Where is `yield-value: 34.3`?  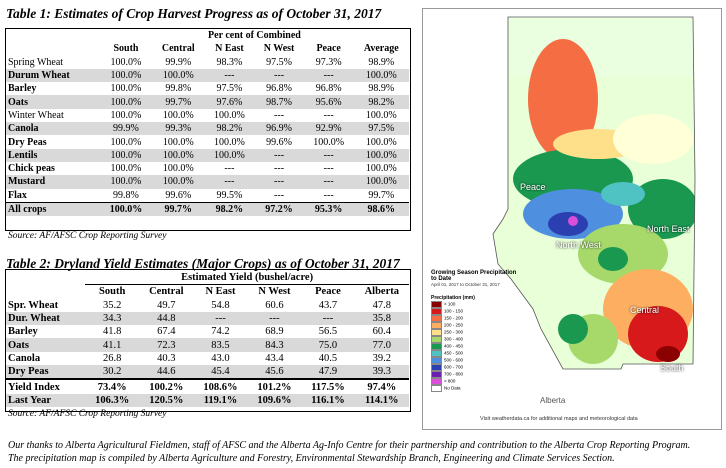 yield-value: 34.3 is located at coordinates (112, 318).